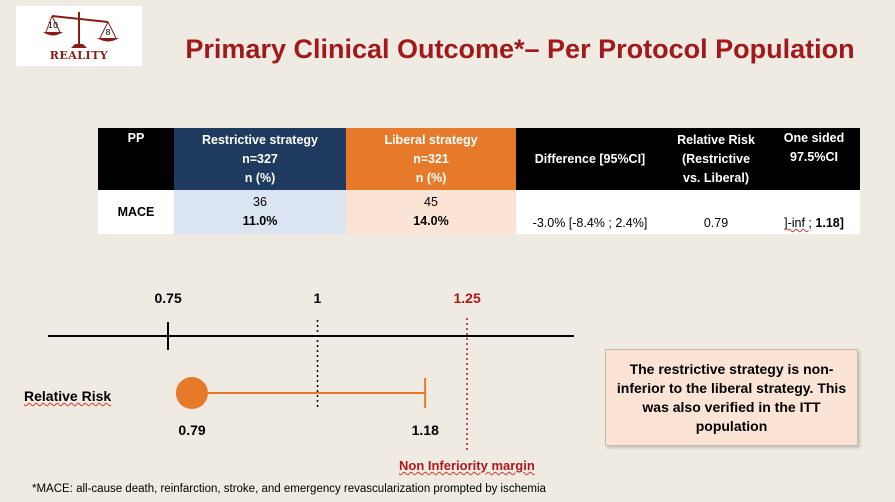 Image resolution: width=895 pixels, height=502 pixels. Describe the element at coordinates (136, 159) in the screenshot. I see `header-pp: PP` at that location.